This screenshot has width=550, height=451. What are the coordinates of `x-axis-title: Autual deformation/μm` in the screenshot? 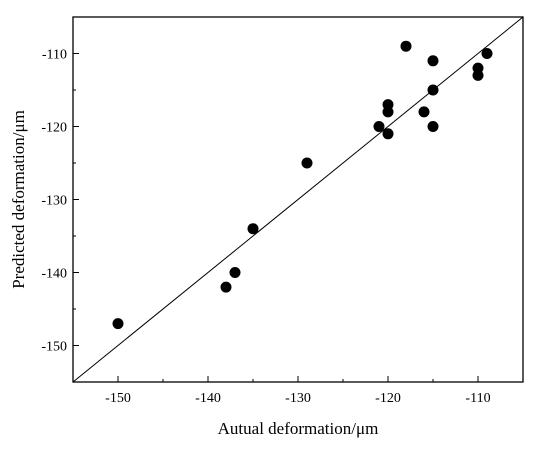 It's located at (298, 428).